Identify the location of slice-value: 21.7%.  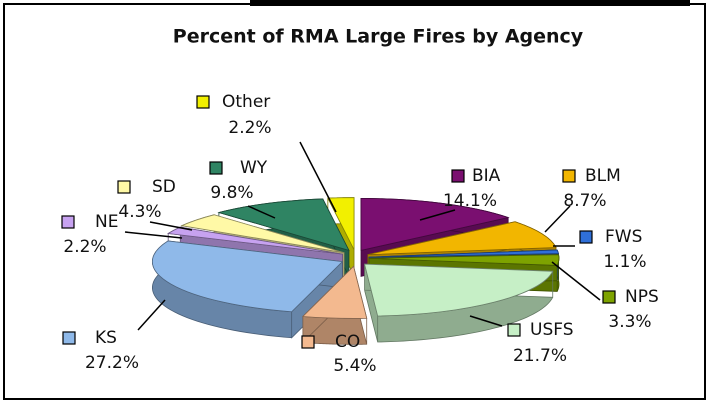
(540, 356).